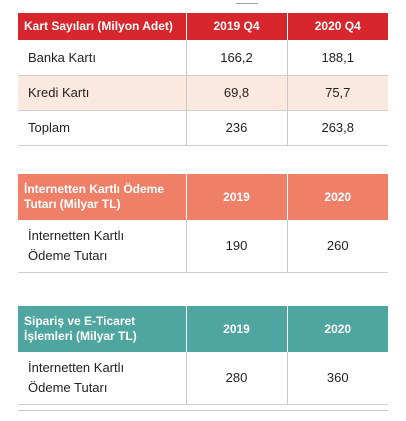 This screenshot has height=421, width=406. I want to click on card-counts-header-title: Kart Sayıları (Milyon Adet), so click(102, 26).